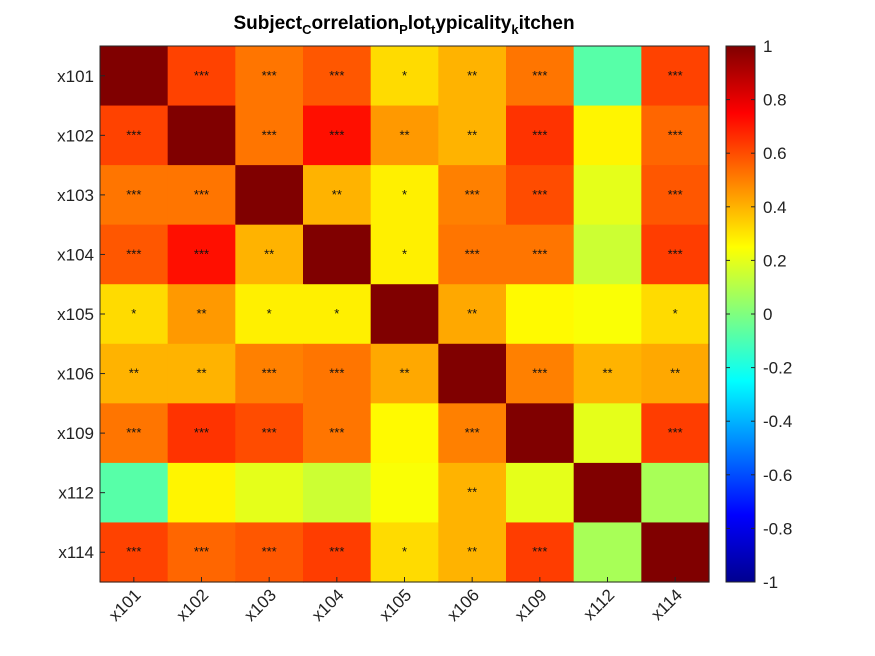 Image resolution: width=875 pixels, height=656 pixels. What do you see at coordinates (193, 605) in the screenshot?
I see `x-tick-label: x102` at bounding box center [193, 605].